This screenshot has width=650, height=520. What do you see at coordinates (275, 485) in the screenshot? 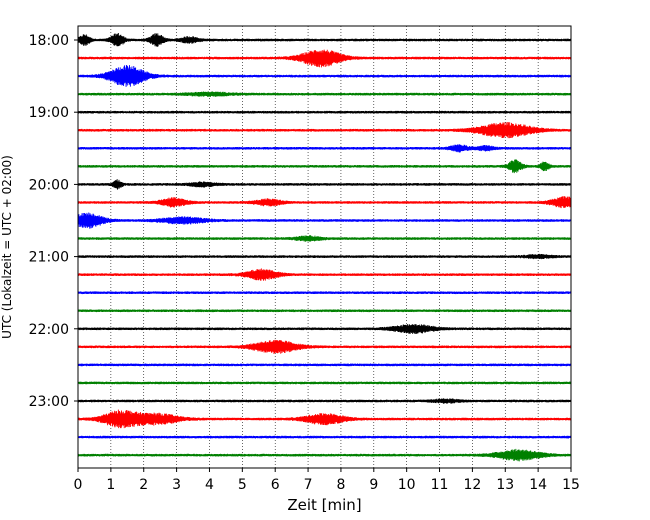
I see `x-tick-label: 6` at bounding box center [275, 485].